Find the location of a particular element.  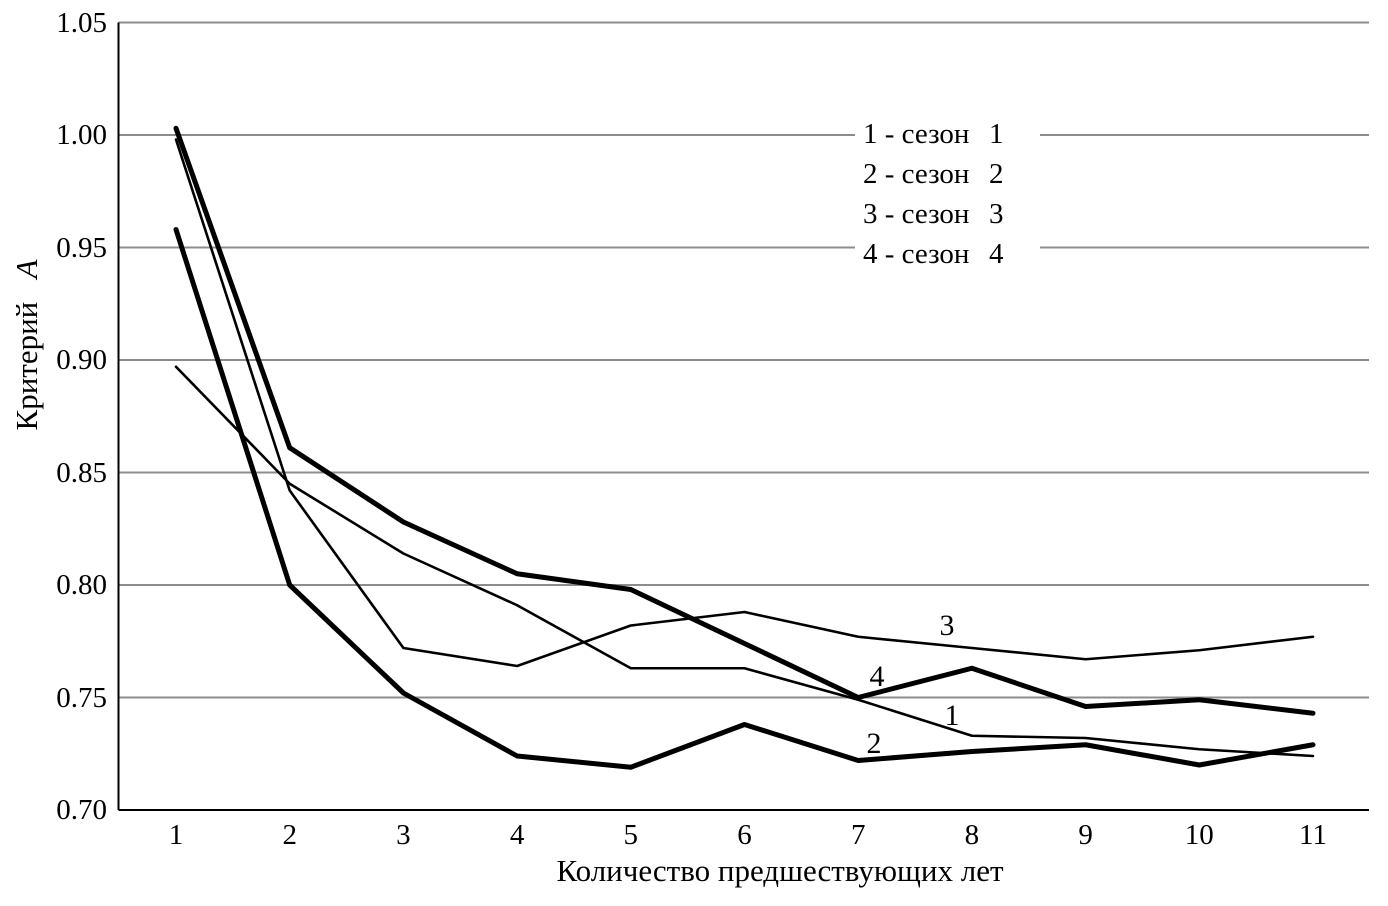

series-label-4: 4 is located at coordinates (877, 676).